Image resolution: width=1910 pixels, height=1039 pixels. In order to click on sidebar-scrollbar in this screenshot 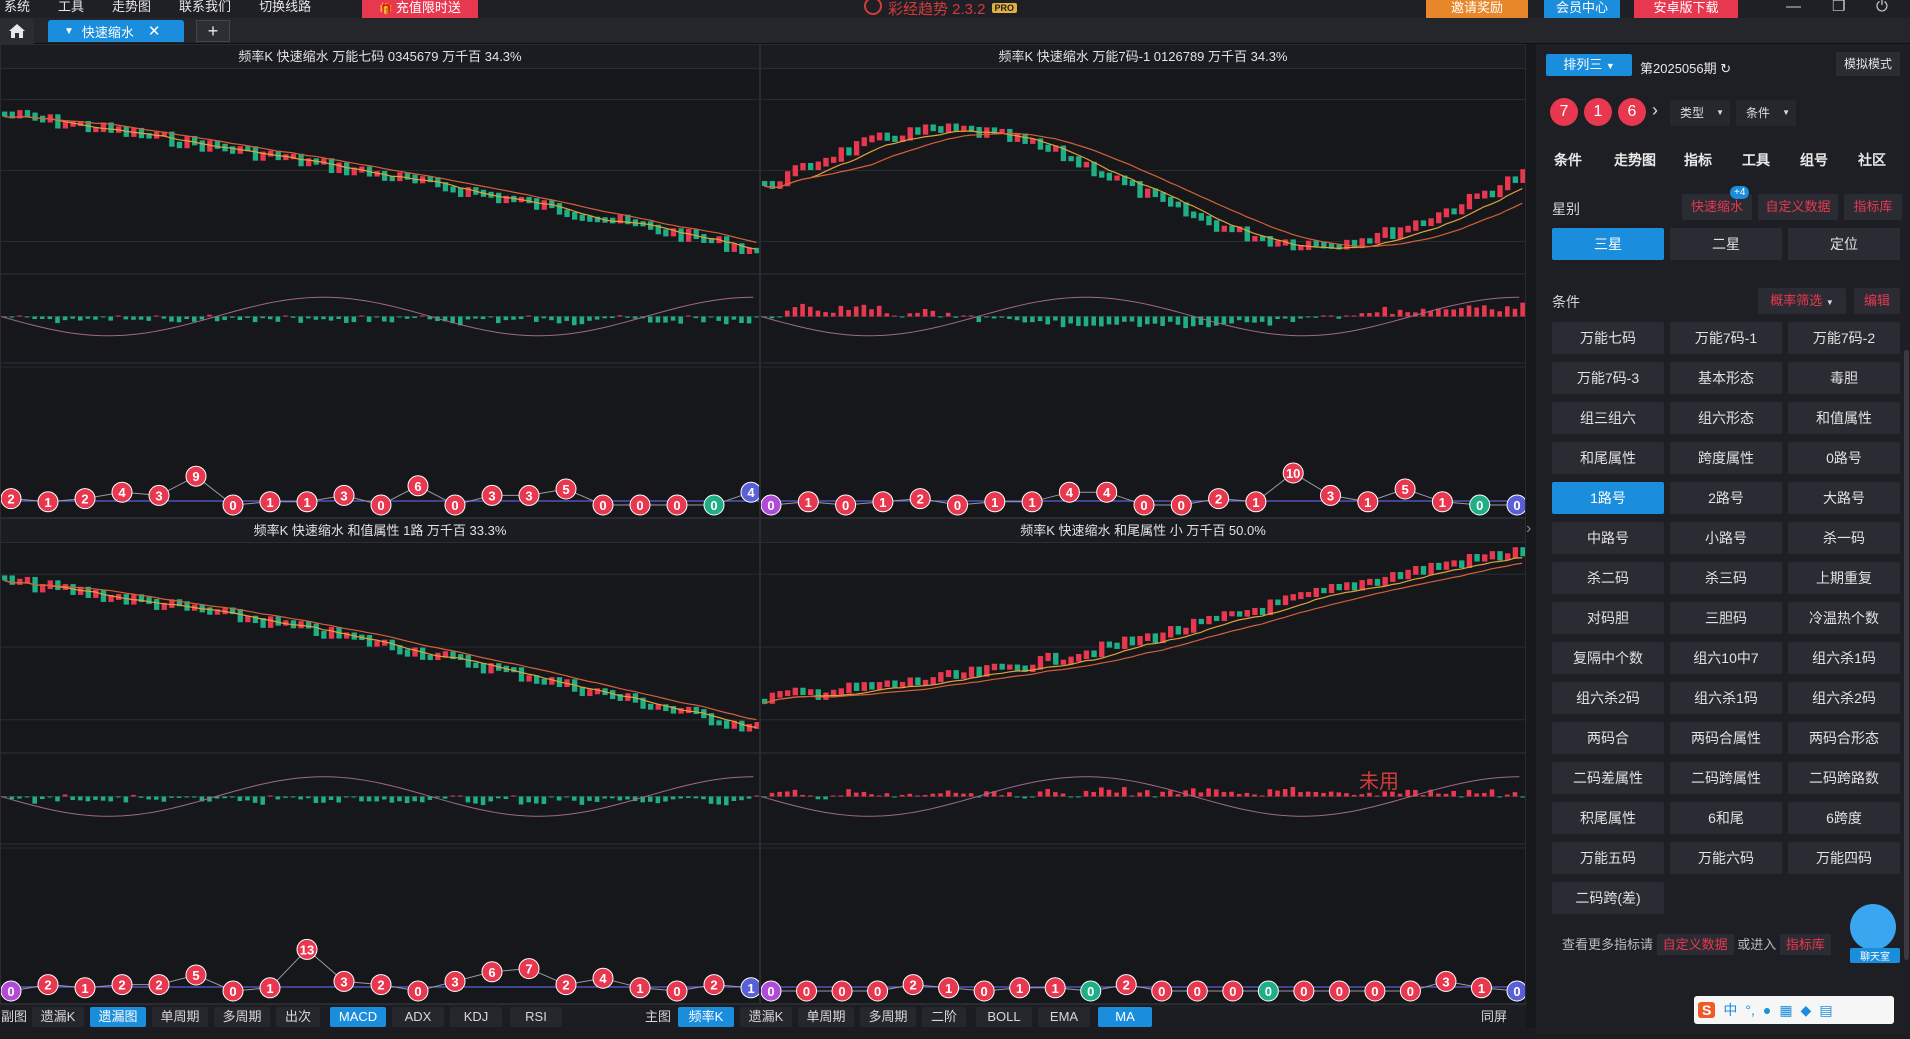, I will do `click(1906, 655)`.